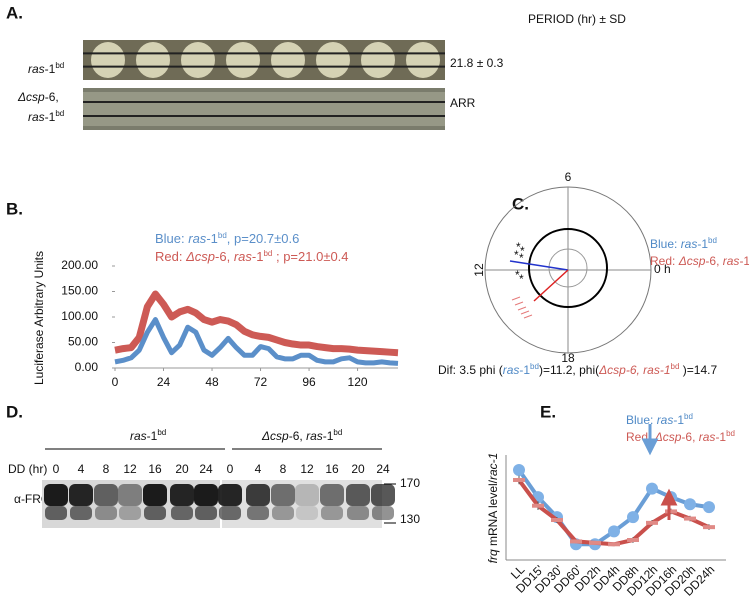 Image resolution: width=749 pixels, height=604 pixels. Describe the element at coordinates (261, 382) in the screenshot. I see `x-tick-label: 72` at that location.